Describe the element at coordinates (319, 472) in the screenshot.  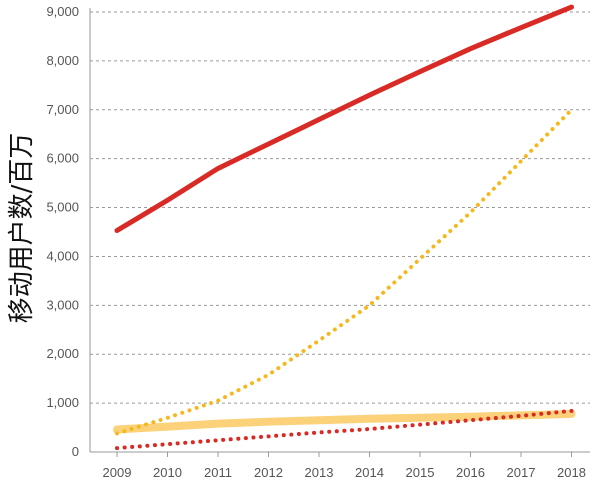
I see `x-tick-label: 2013` at that location.